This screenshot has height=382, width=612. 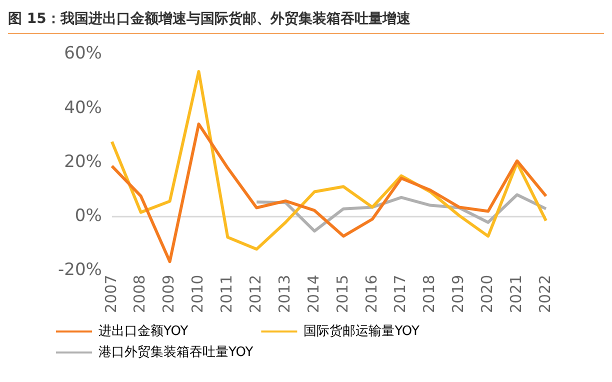 What do you see at coordinates (306, 21) in the screenshot?
I see `chart-title: 图 15：我国进出口金额增速与国际货邮、外贸集装箱吞吐量增速` at bounding box center [306, 21].